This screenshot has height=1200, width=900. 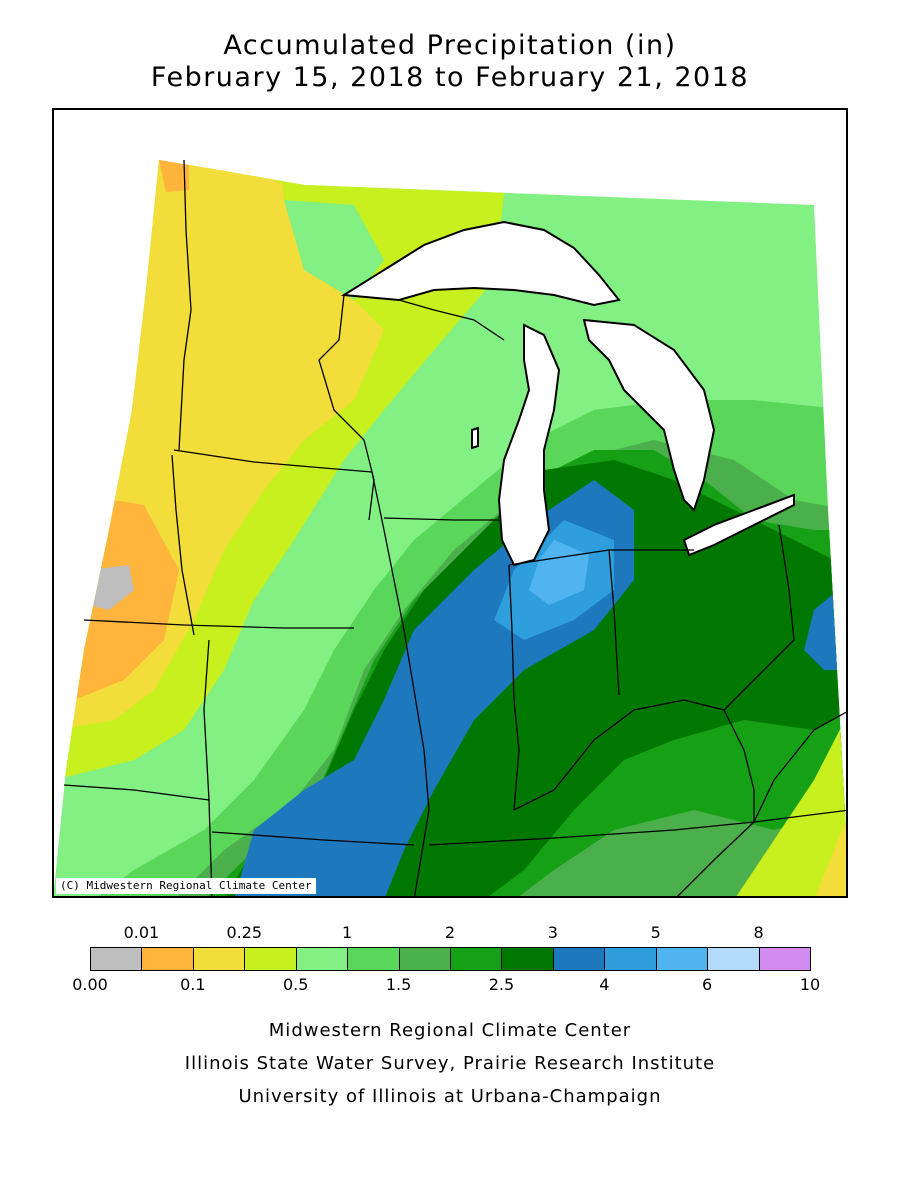 What do you see at coordinates (273, 461) in the screenshot?
I see `boundary-mn-ia` at bounding box center [273, 461].